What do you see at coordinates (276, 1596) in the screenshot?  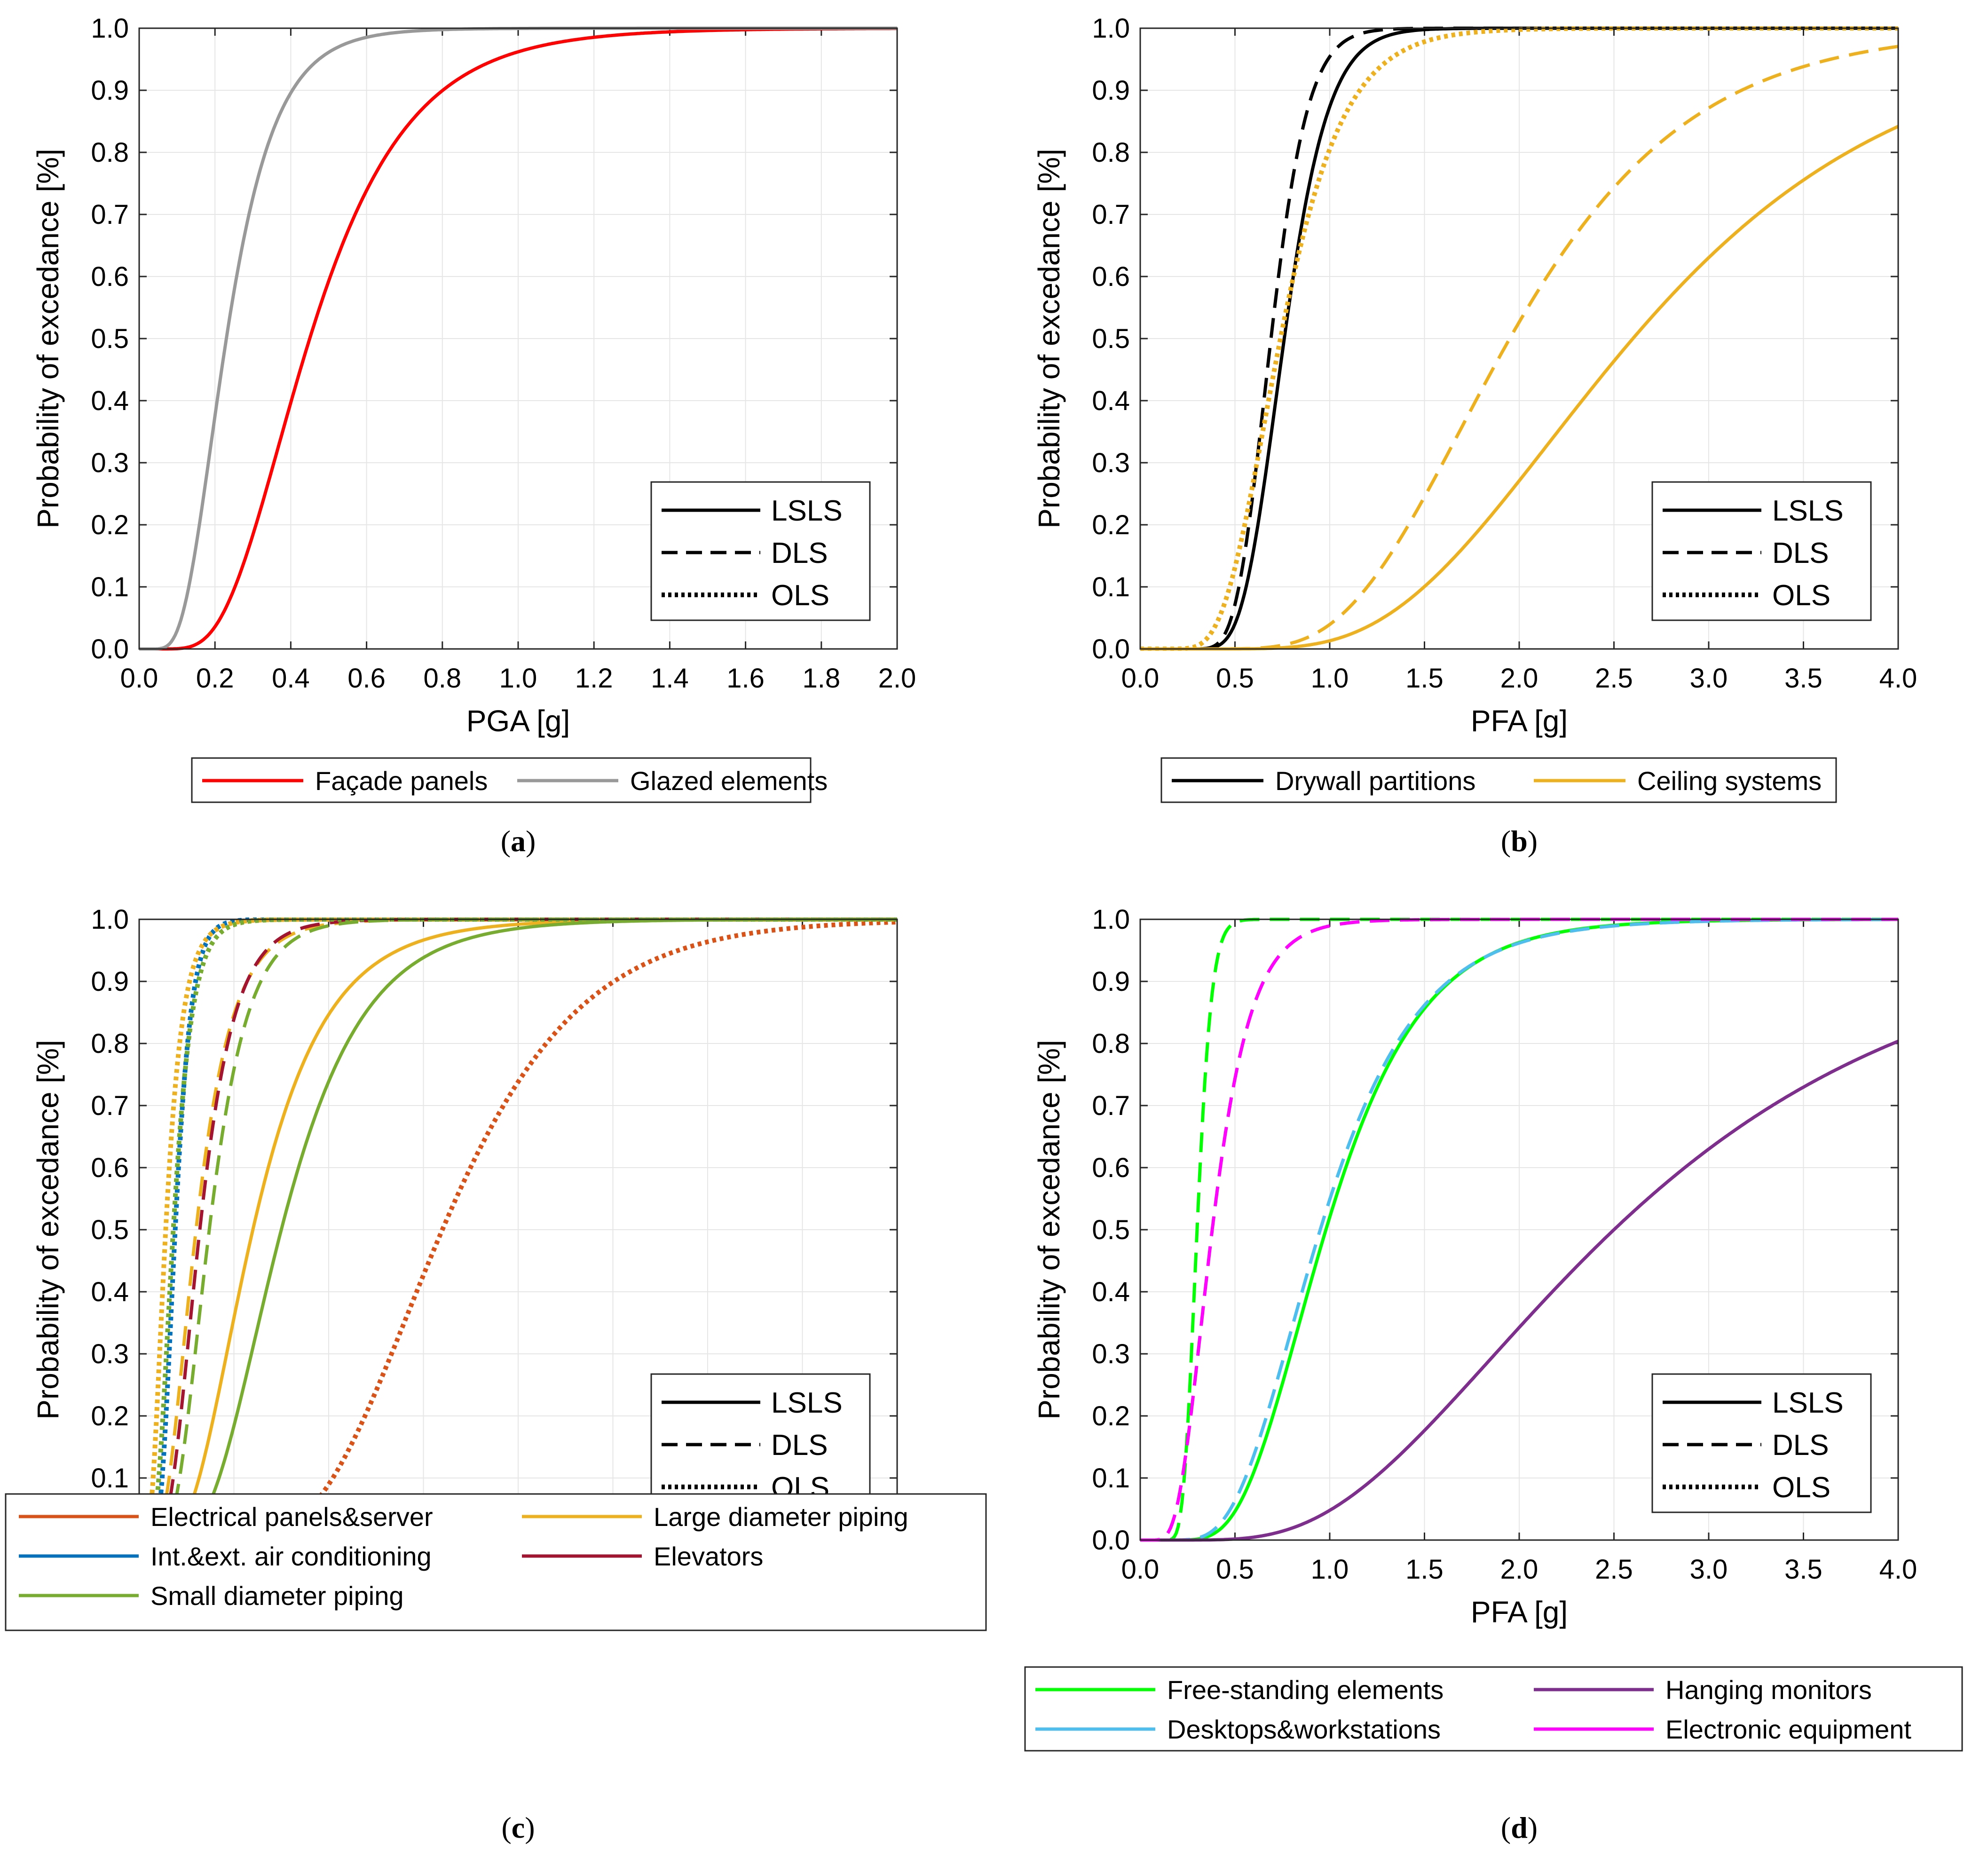 I see `legend-label-small-diameter-piping: Small diameter piping` at bounding box center [276, 1596].